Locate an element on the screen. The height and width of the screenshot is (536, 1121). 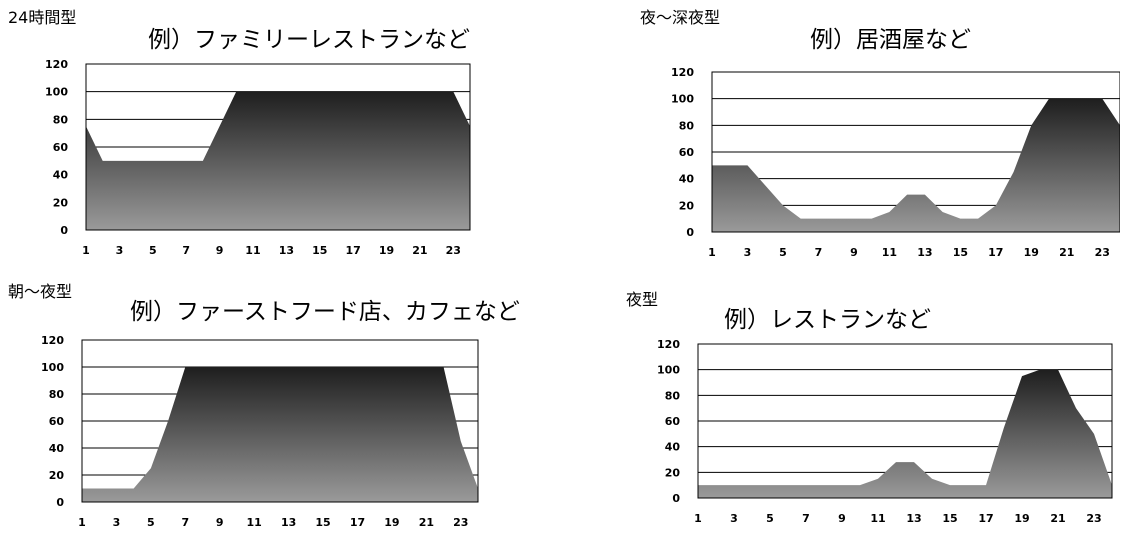
chart-title: 例）居酒屋など is located at coordinates (890, 40).